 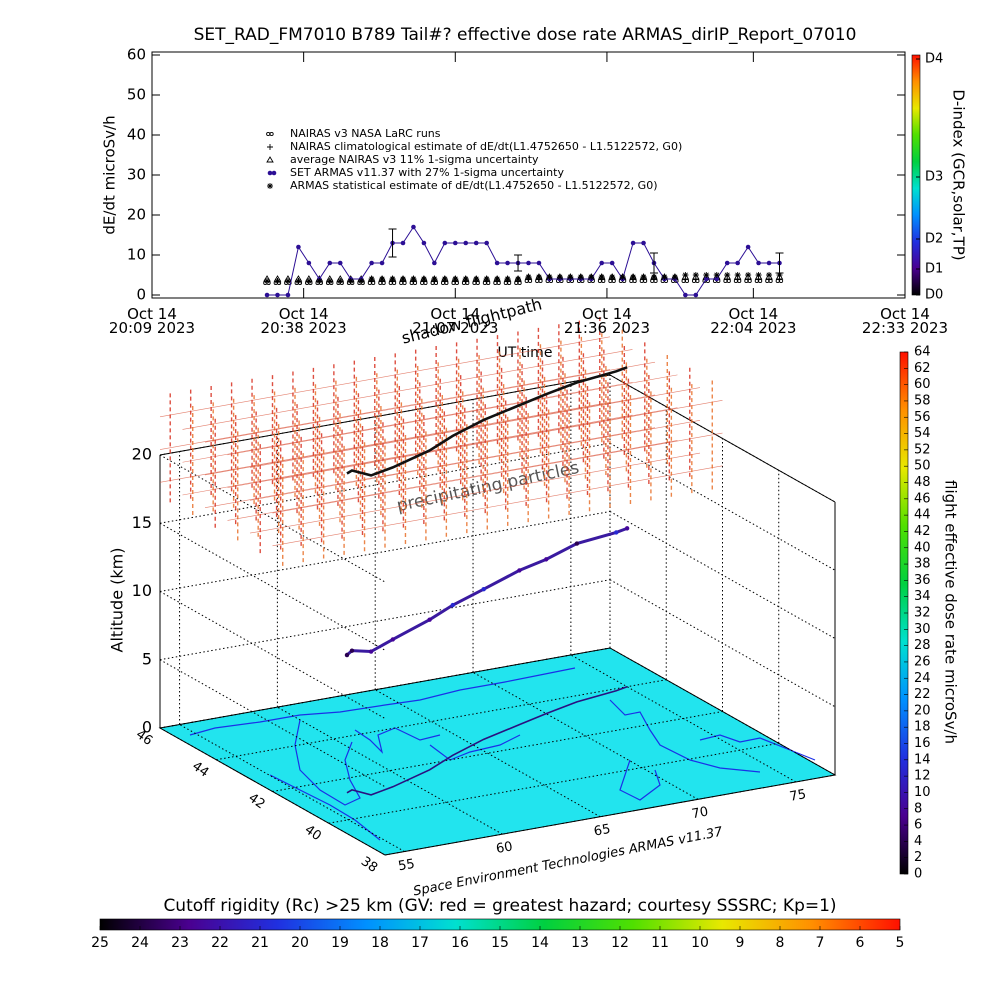 I want to click on colorbar-tick-label: 28, so click(x=922, y=645).